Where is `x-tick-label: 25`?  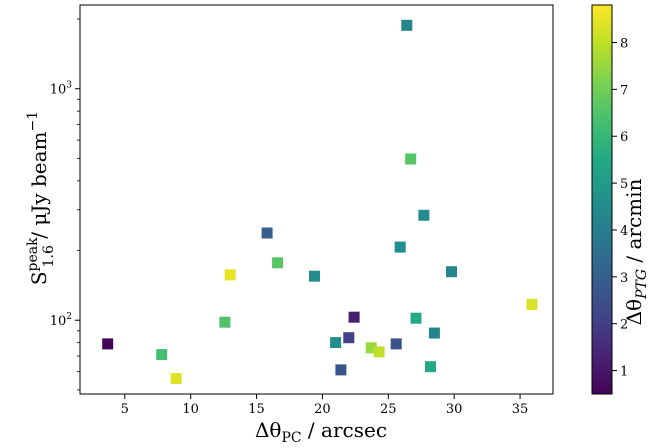
x-tick-label: 25 is located at coordinates (388, 409).